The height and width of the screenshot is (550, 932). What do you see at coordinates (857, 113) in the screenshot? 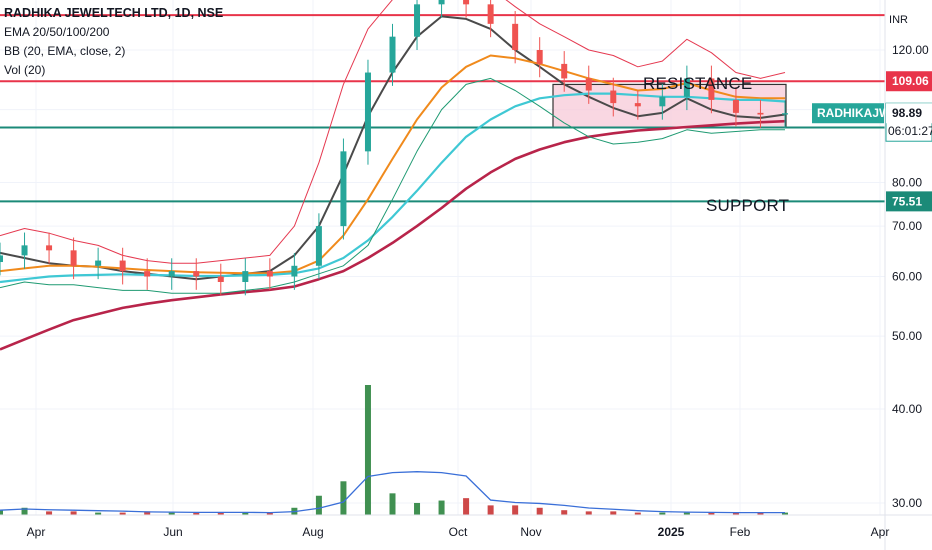
I see `symbol-tag-text: RADHIKAJWE` at bounding box center [857, 113].